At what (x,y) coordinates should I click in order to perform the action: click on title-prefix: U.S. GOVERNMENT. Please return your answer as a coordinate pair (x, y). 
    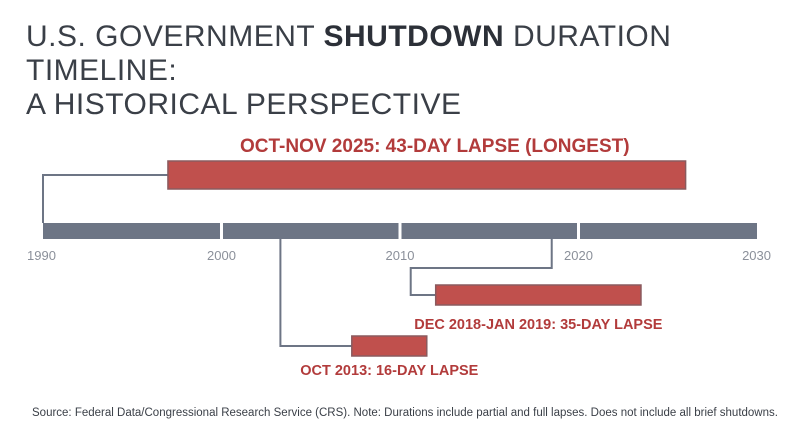
    Looking at the image, I should click on (175, 36).